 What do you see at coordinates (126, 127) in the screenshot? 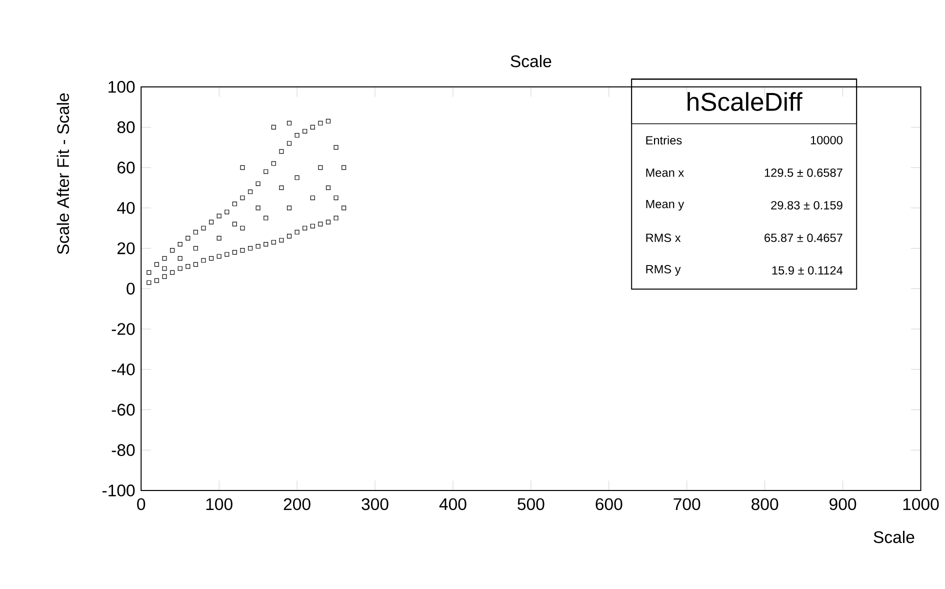
I see `y-tick-label: 80` at bounding box center [126, 127].